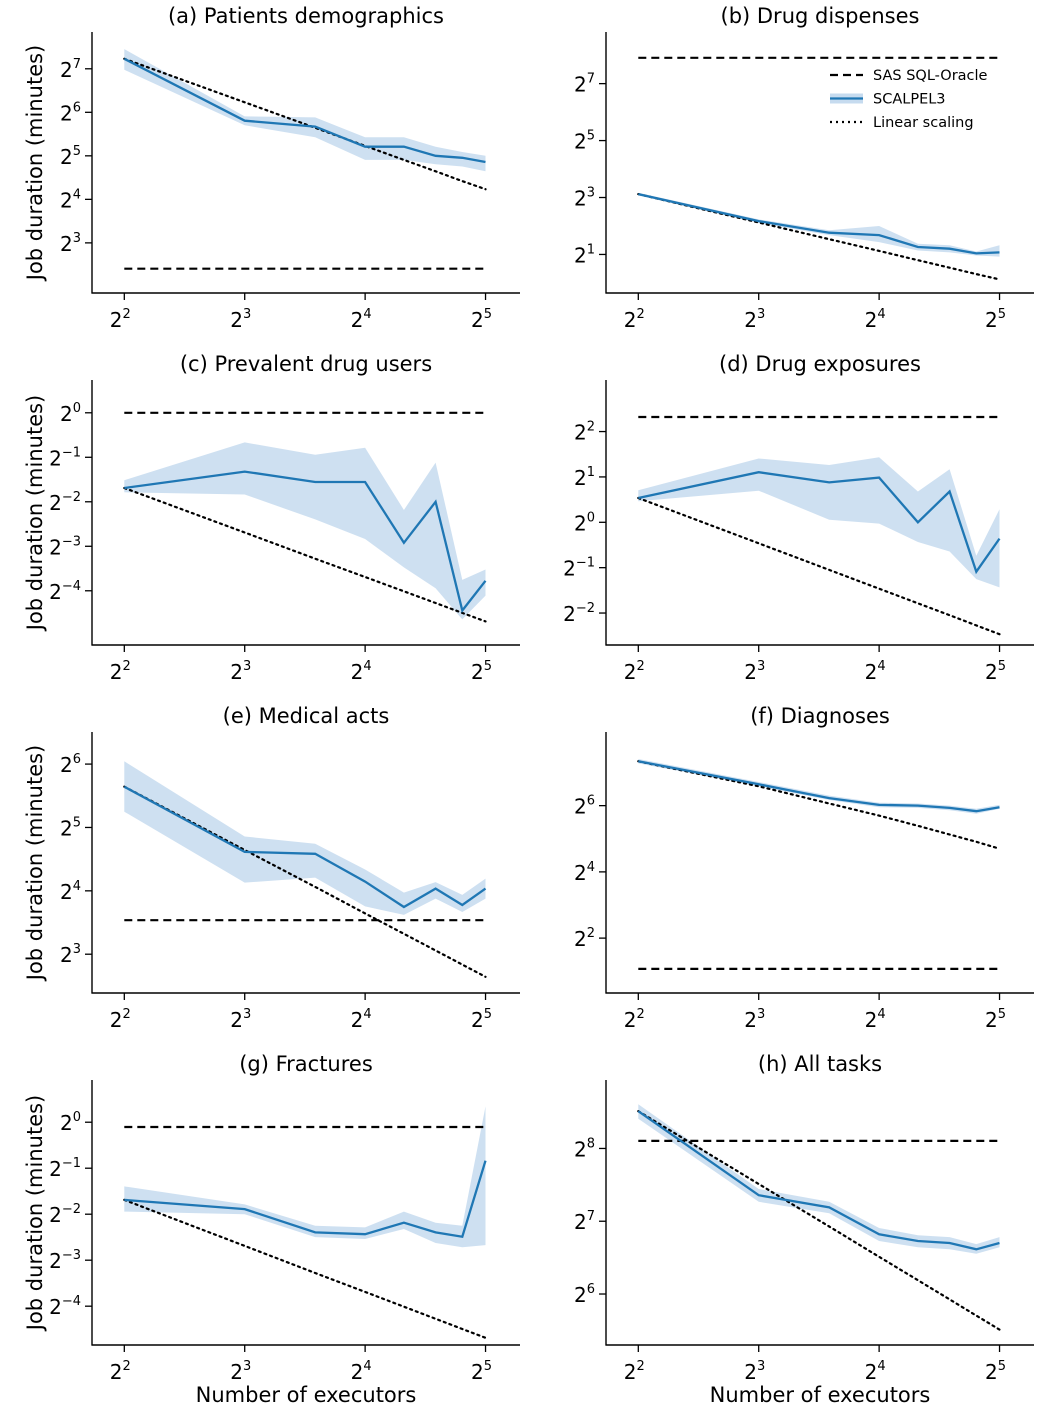 This screenshot has height=1412, width=1042. What do you see at coordinates (930, 76) in the screenshot?
I see `legend-label-sas: SAS SQL-Oracle` at bounding box center [930, 76].